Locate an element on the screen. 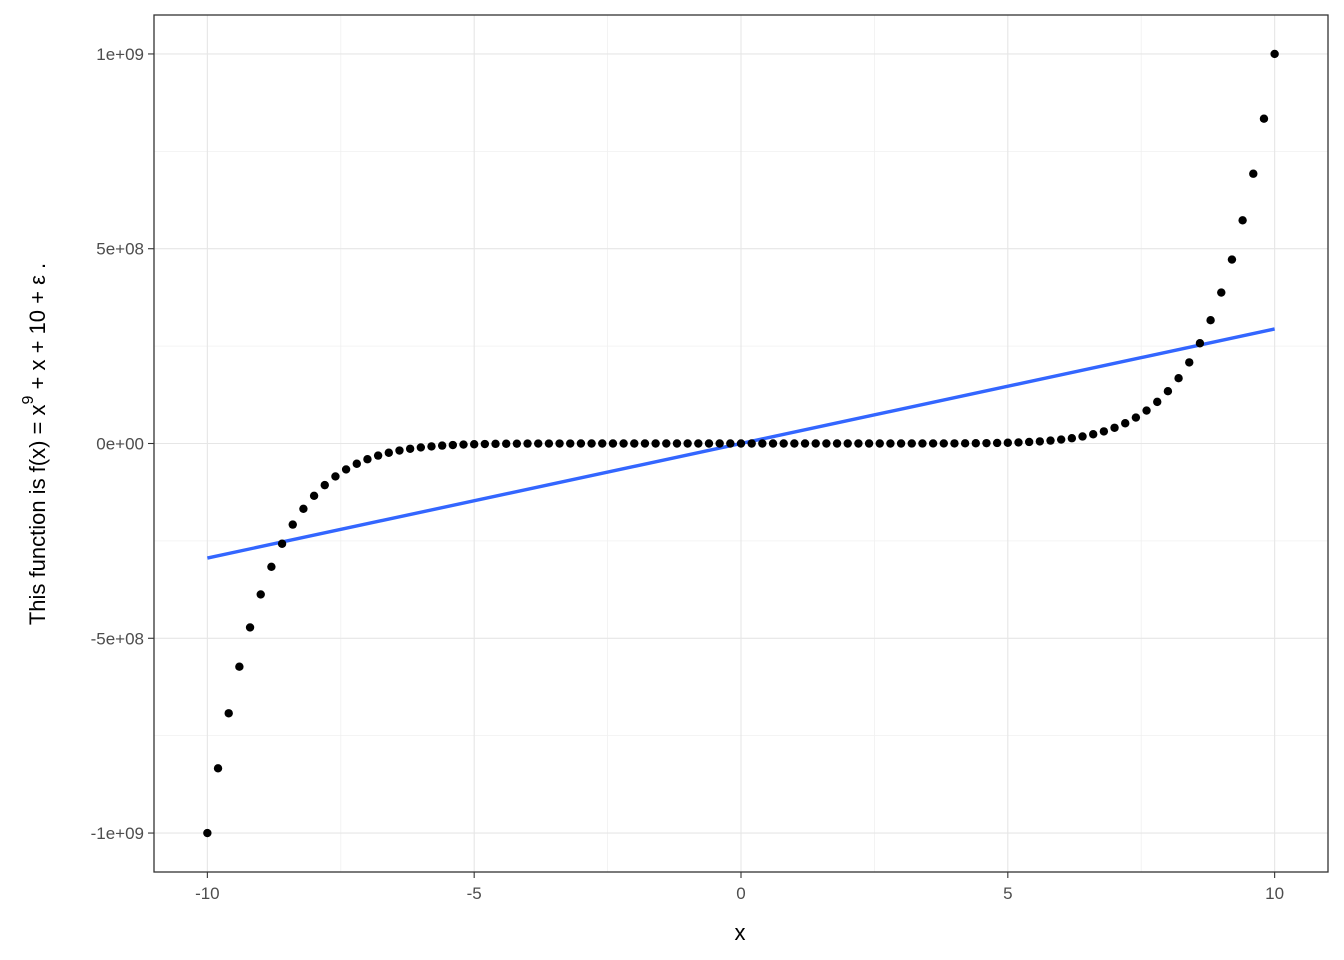  x-tick-label: 5 is located at coordinates (1007, 893).